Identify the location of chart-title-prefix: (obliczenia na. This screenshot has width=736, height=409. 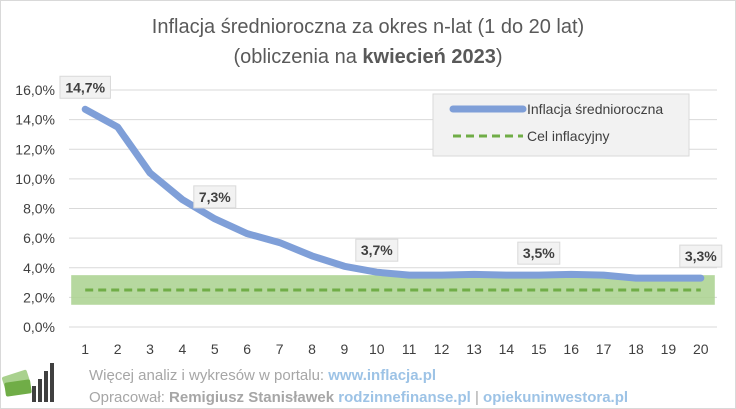
(297, 57).